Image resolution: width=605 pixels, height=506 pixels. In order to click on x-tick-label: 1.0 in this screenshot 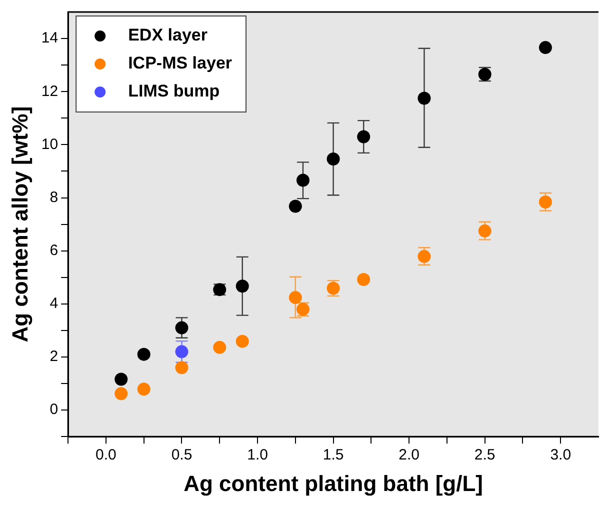, I will do `click(257, 455)`.